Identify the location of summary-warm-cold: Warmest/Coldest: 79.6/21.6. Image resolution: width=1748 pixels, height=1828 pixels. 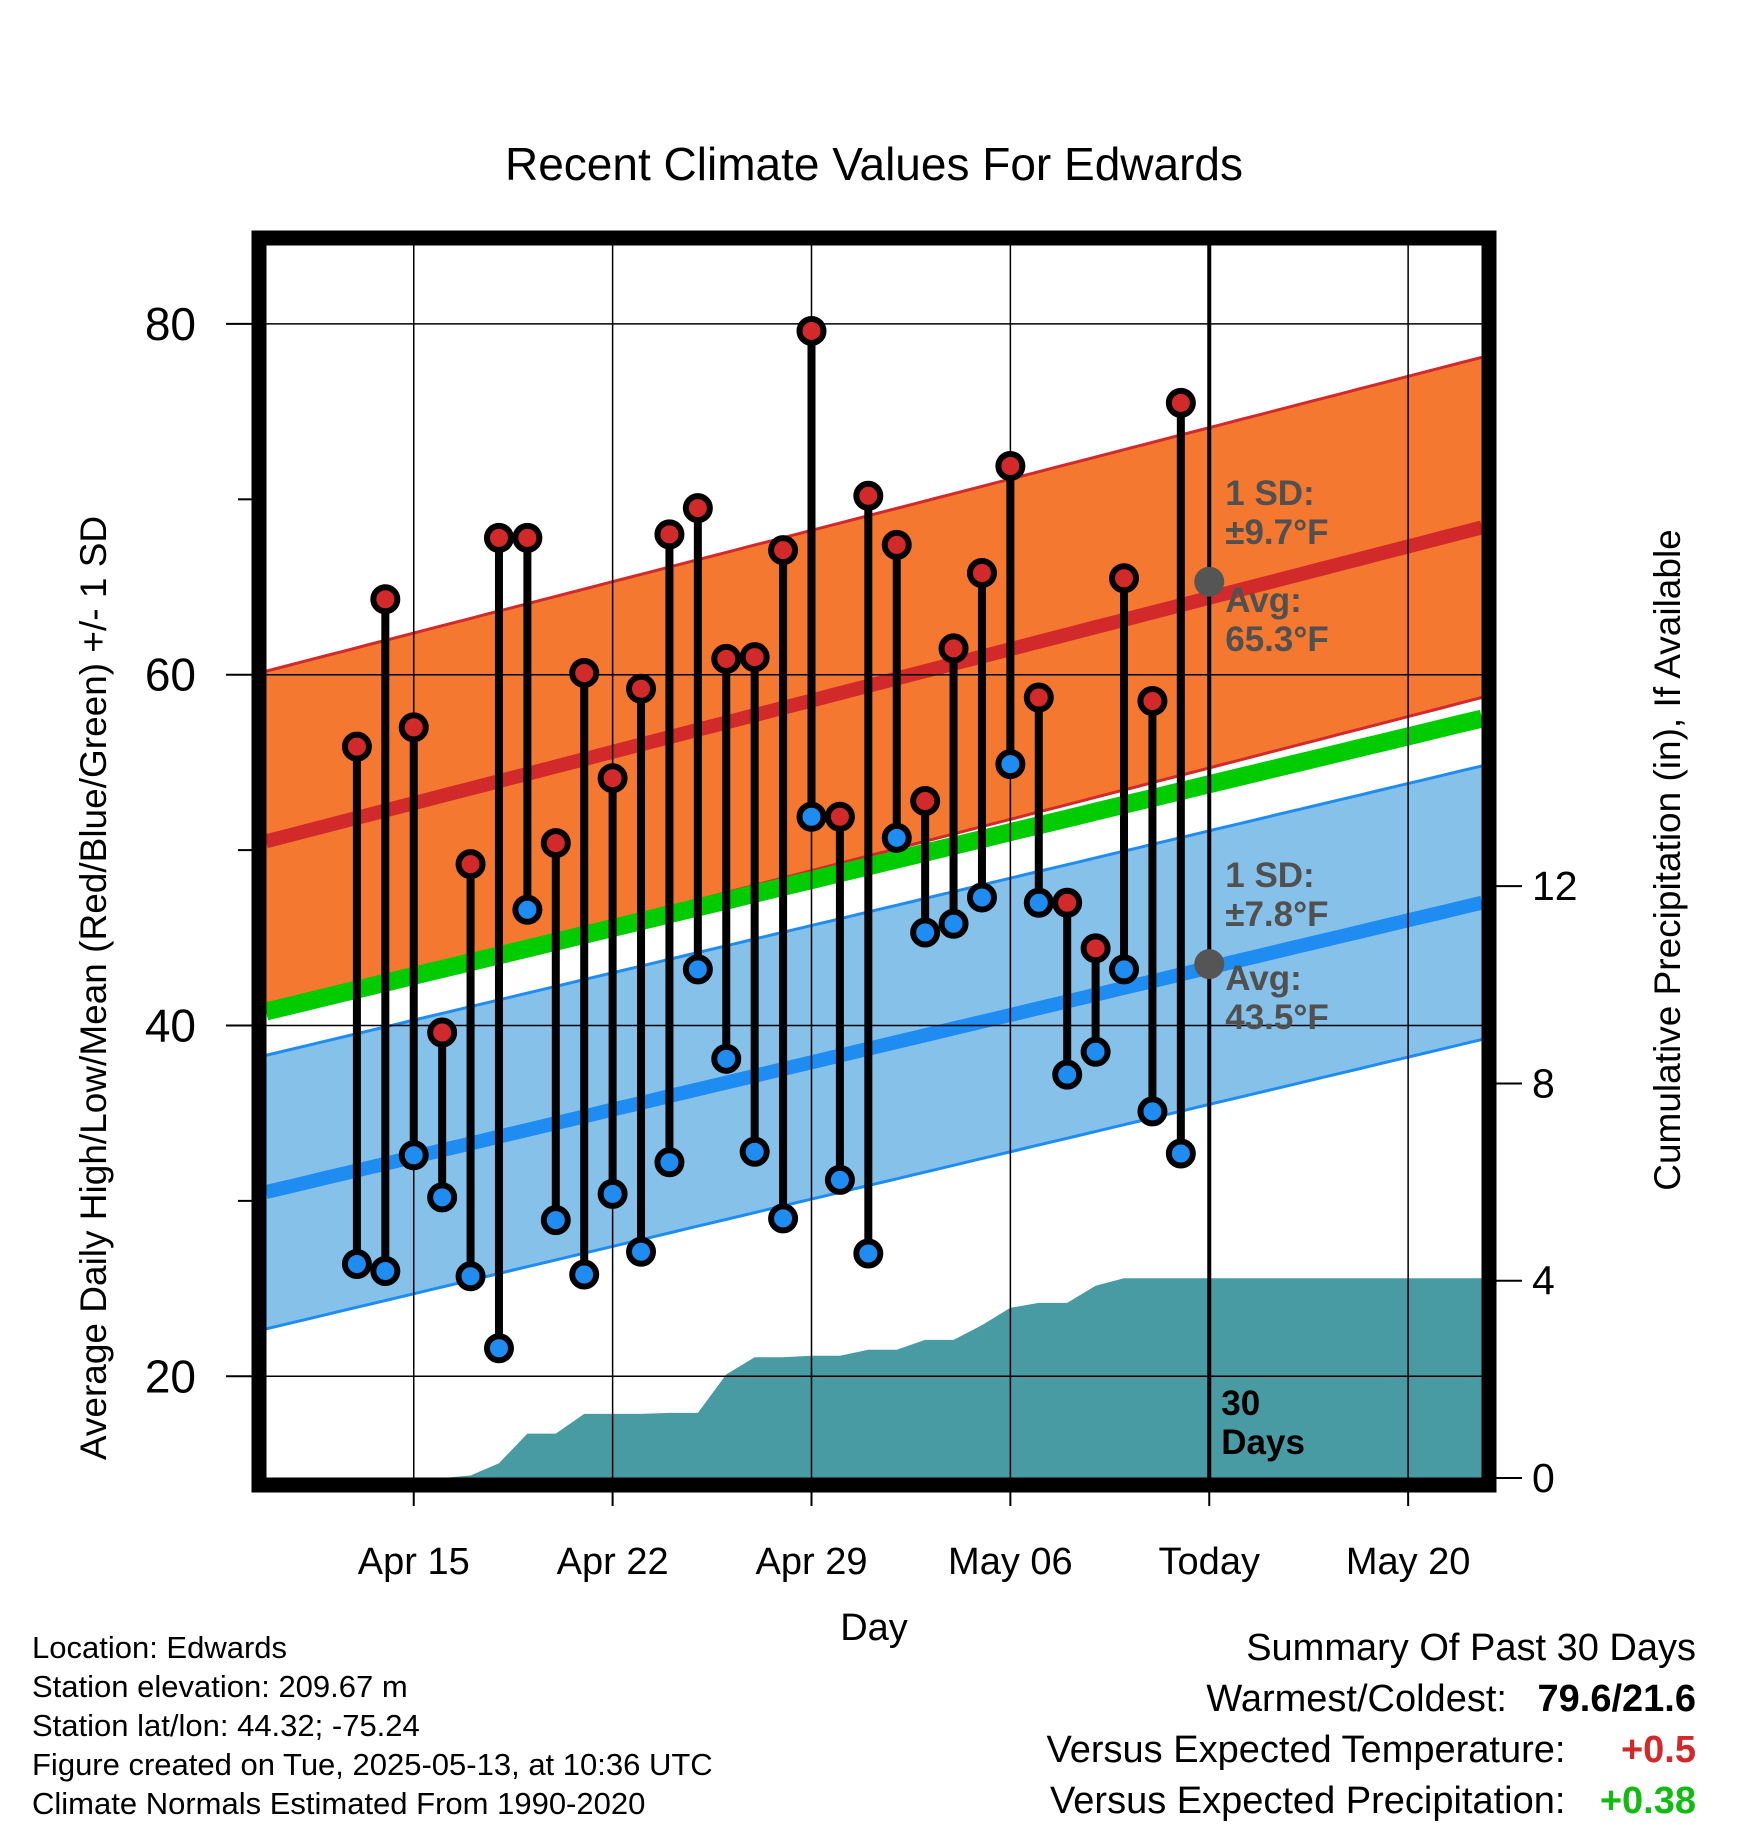
(1371, 1699).